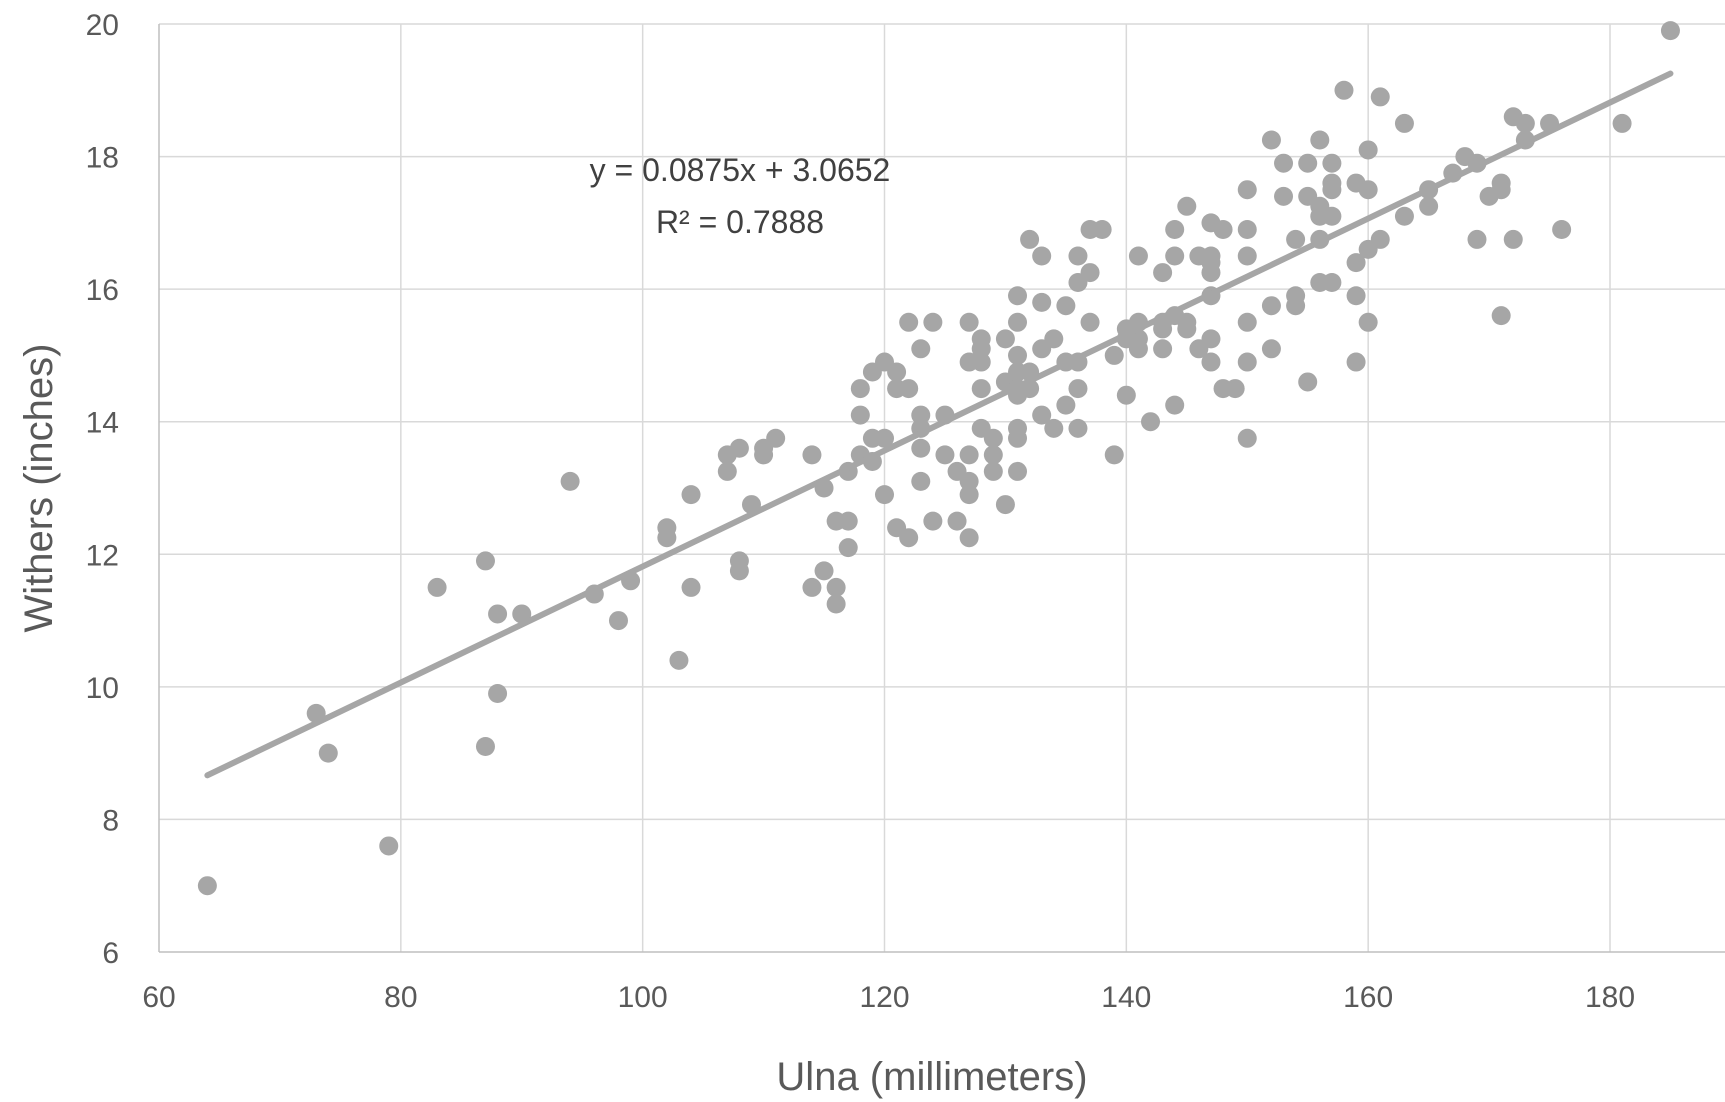  Describe the element at coordinates (102, 688) in the screenshot. I see `y-tick-label: 10` at that location.